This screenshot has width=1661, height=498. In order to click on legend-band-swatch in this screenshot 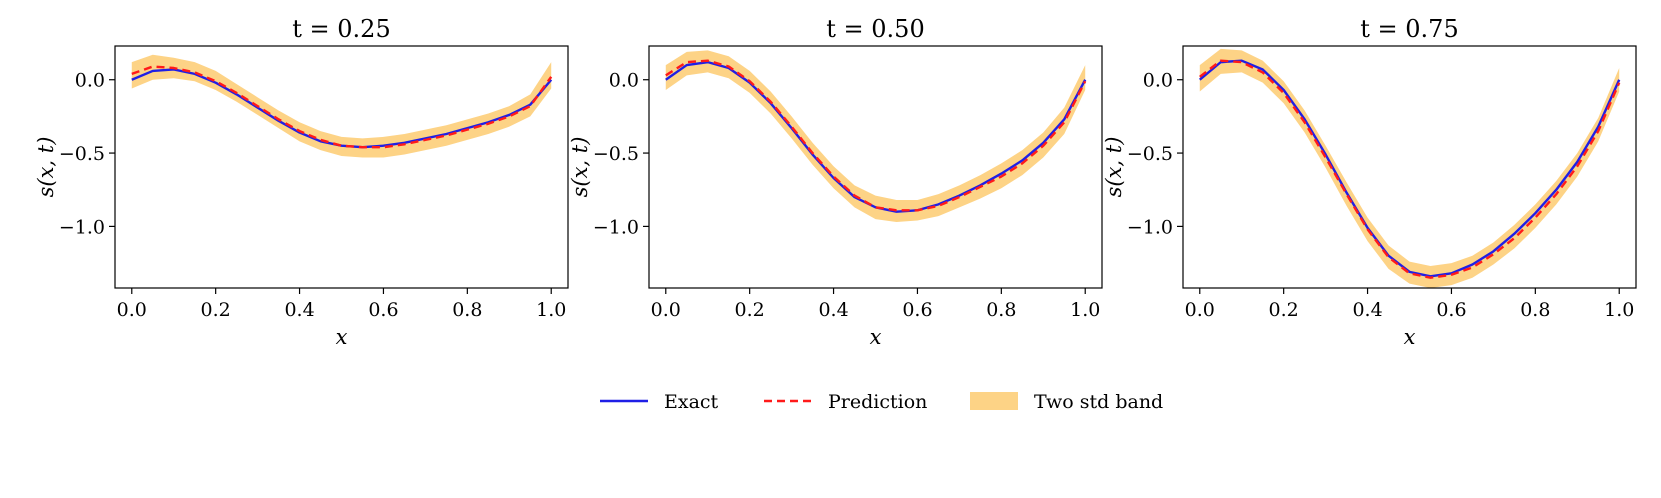, I will do `click(994, 401)`.